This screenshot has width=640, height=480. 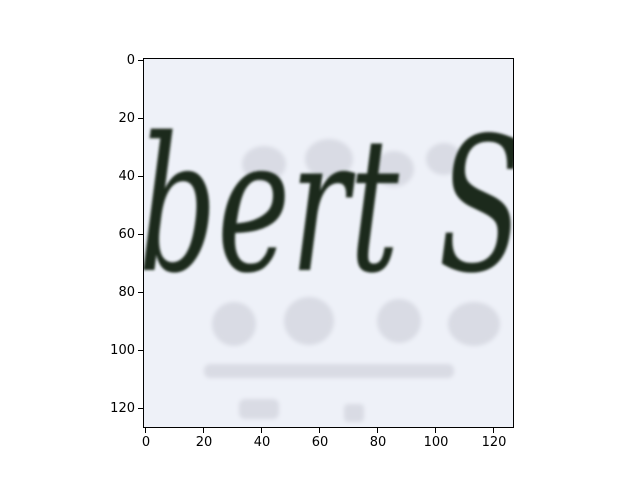 I want to click on y-tick-label: 40, so click(x=126, y=176).